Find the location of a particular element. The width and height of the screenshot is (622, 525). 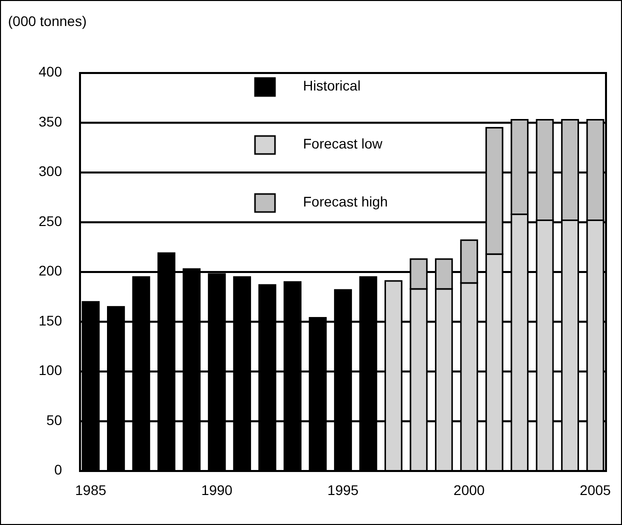

y-tick-label: 350 is located at coordinates (50, 121).